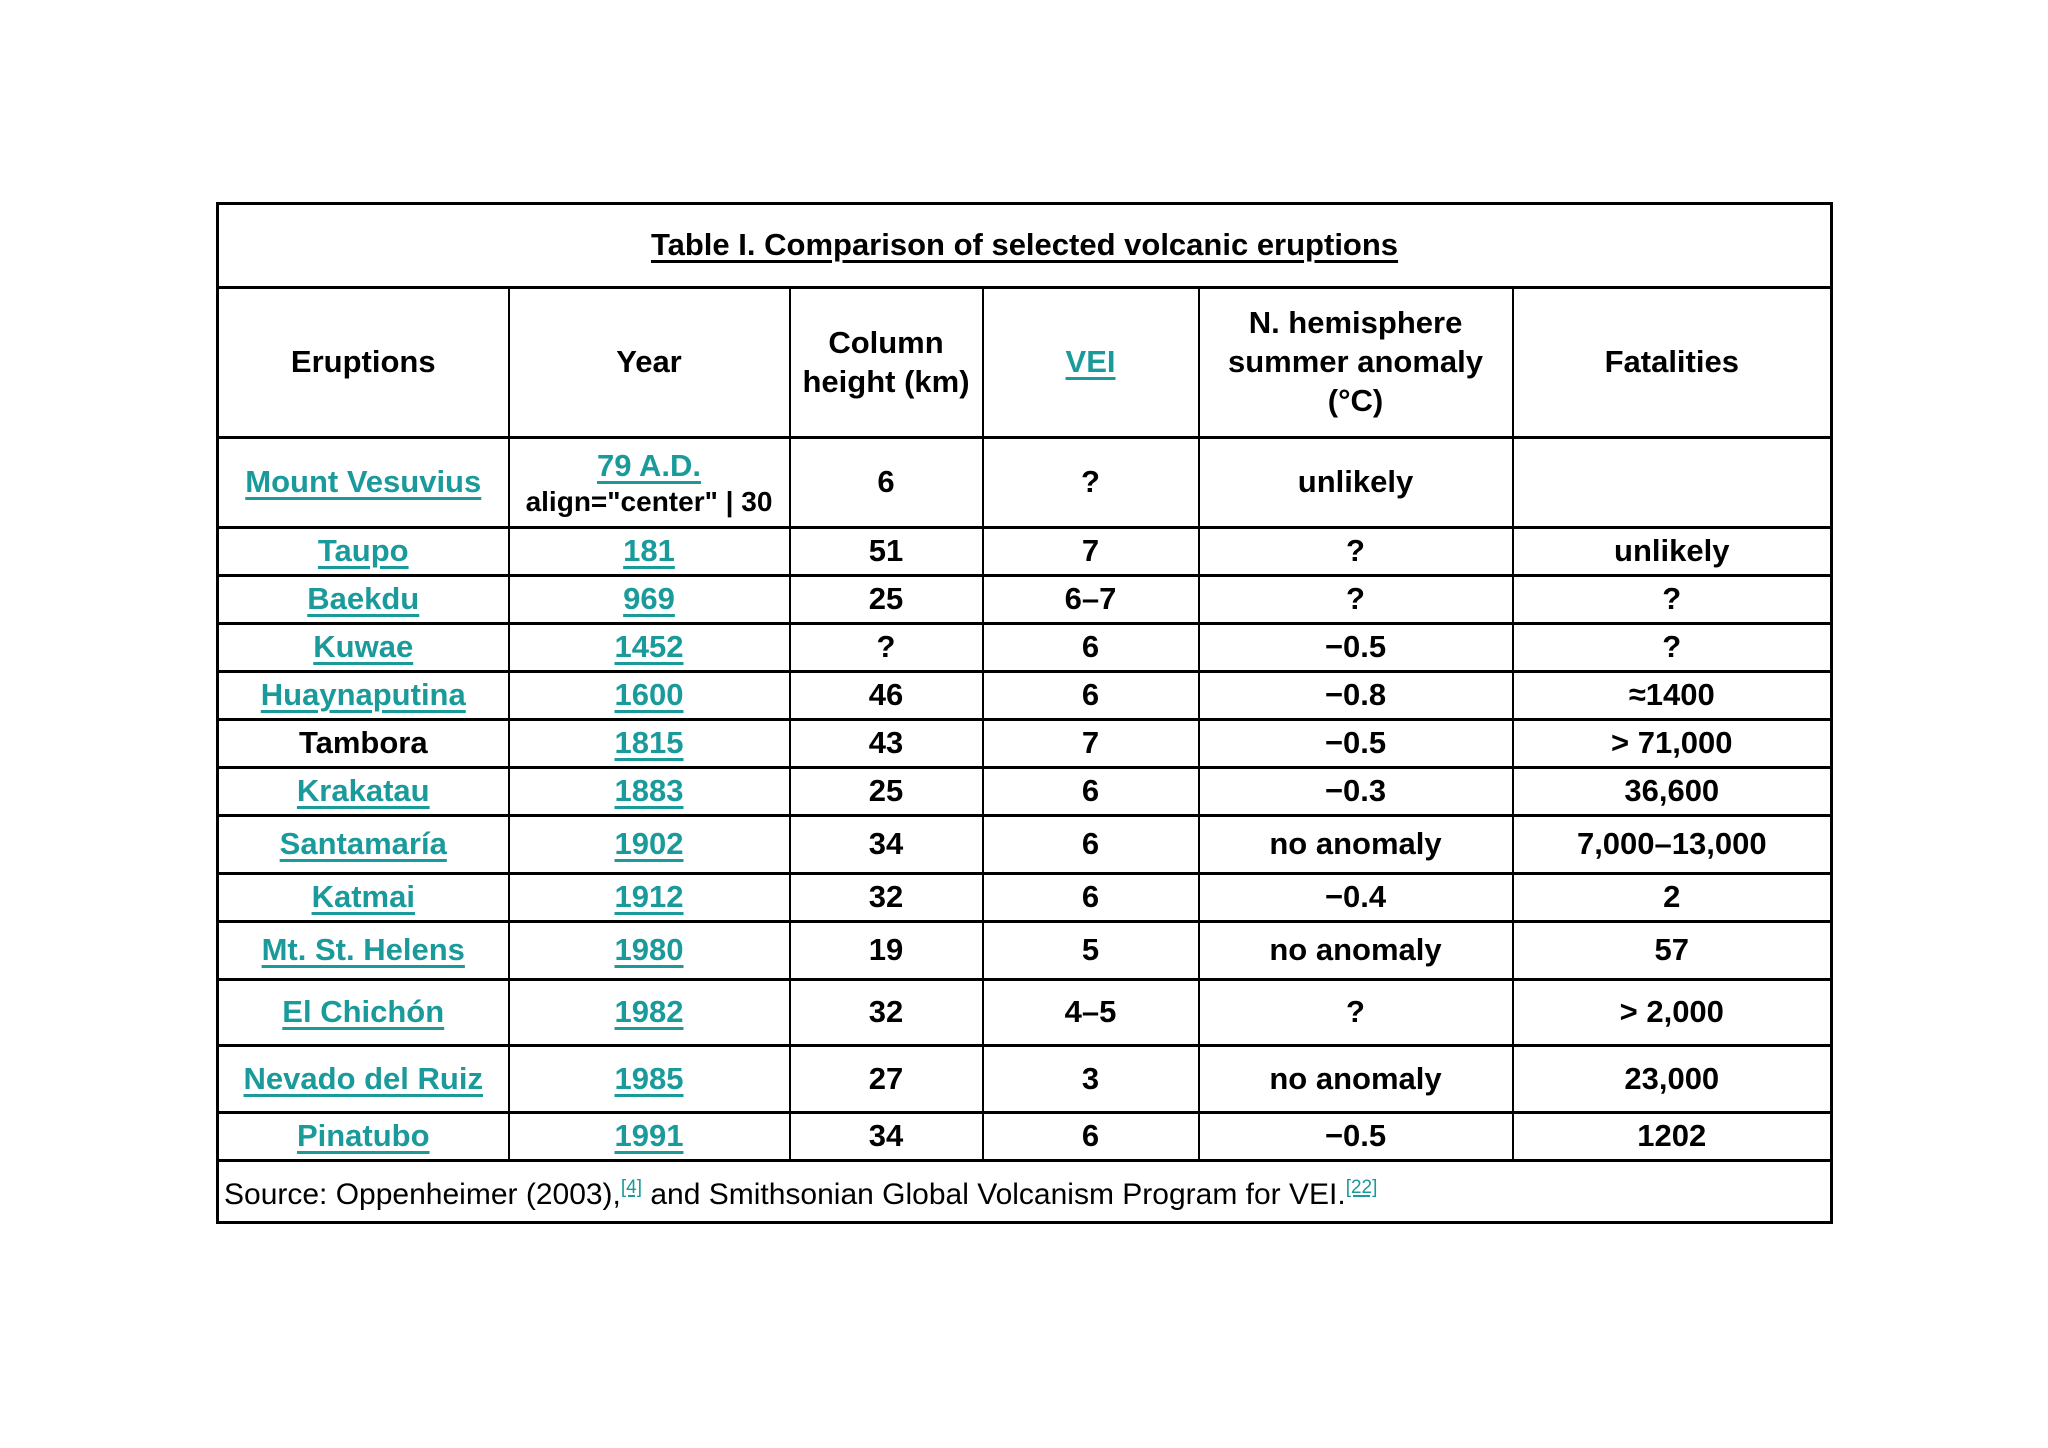 The height and width of the screenshot is (1448, 2048). I want to click on cell-column-height: 25, so click(886, 599).